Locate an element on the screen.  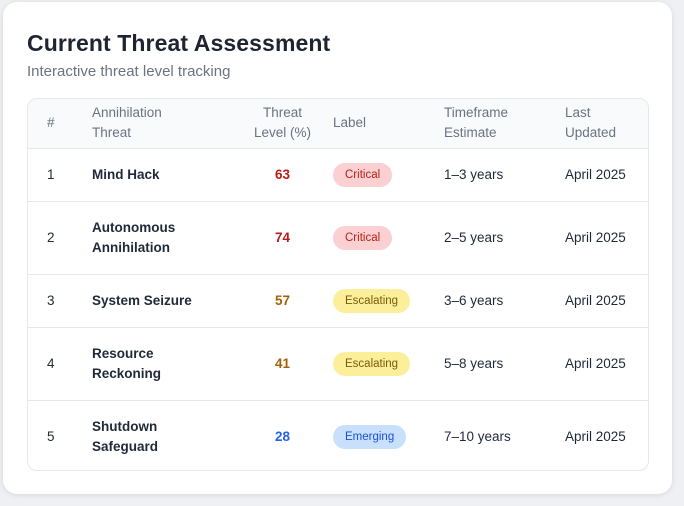
threat-name-line2: Safeguard is located at coordinates (125, 446).